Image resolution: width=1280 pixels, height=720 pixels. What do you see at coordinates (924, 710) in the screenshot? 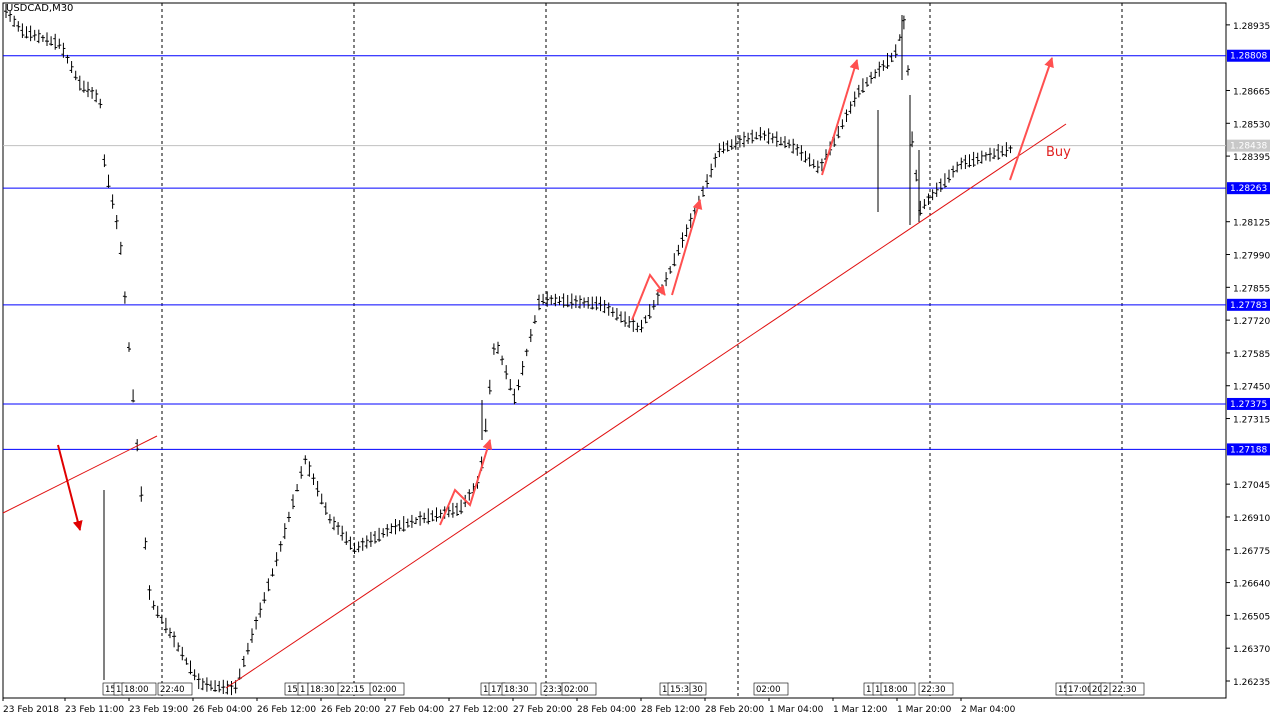
I see `x-tick-label: 1 Mar 20:00` at bounding box center [924, 710].